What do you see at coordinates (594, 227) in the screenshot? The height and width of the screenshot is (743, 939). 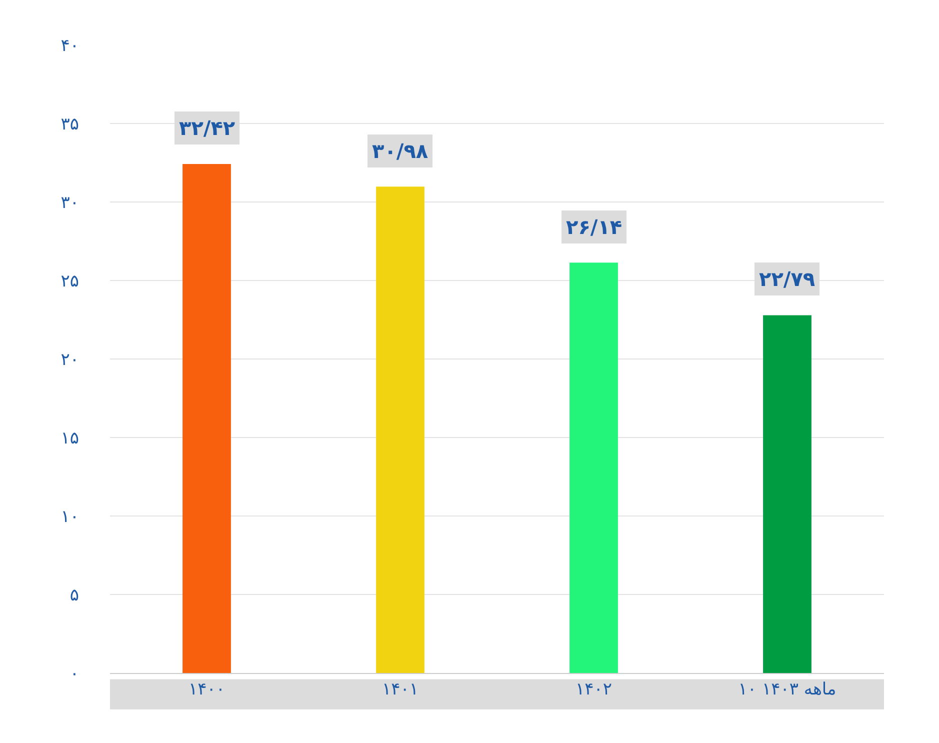 I see `data-label: ۲۶/۱۴` at bounding box center [594, 227].